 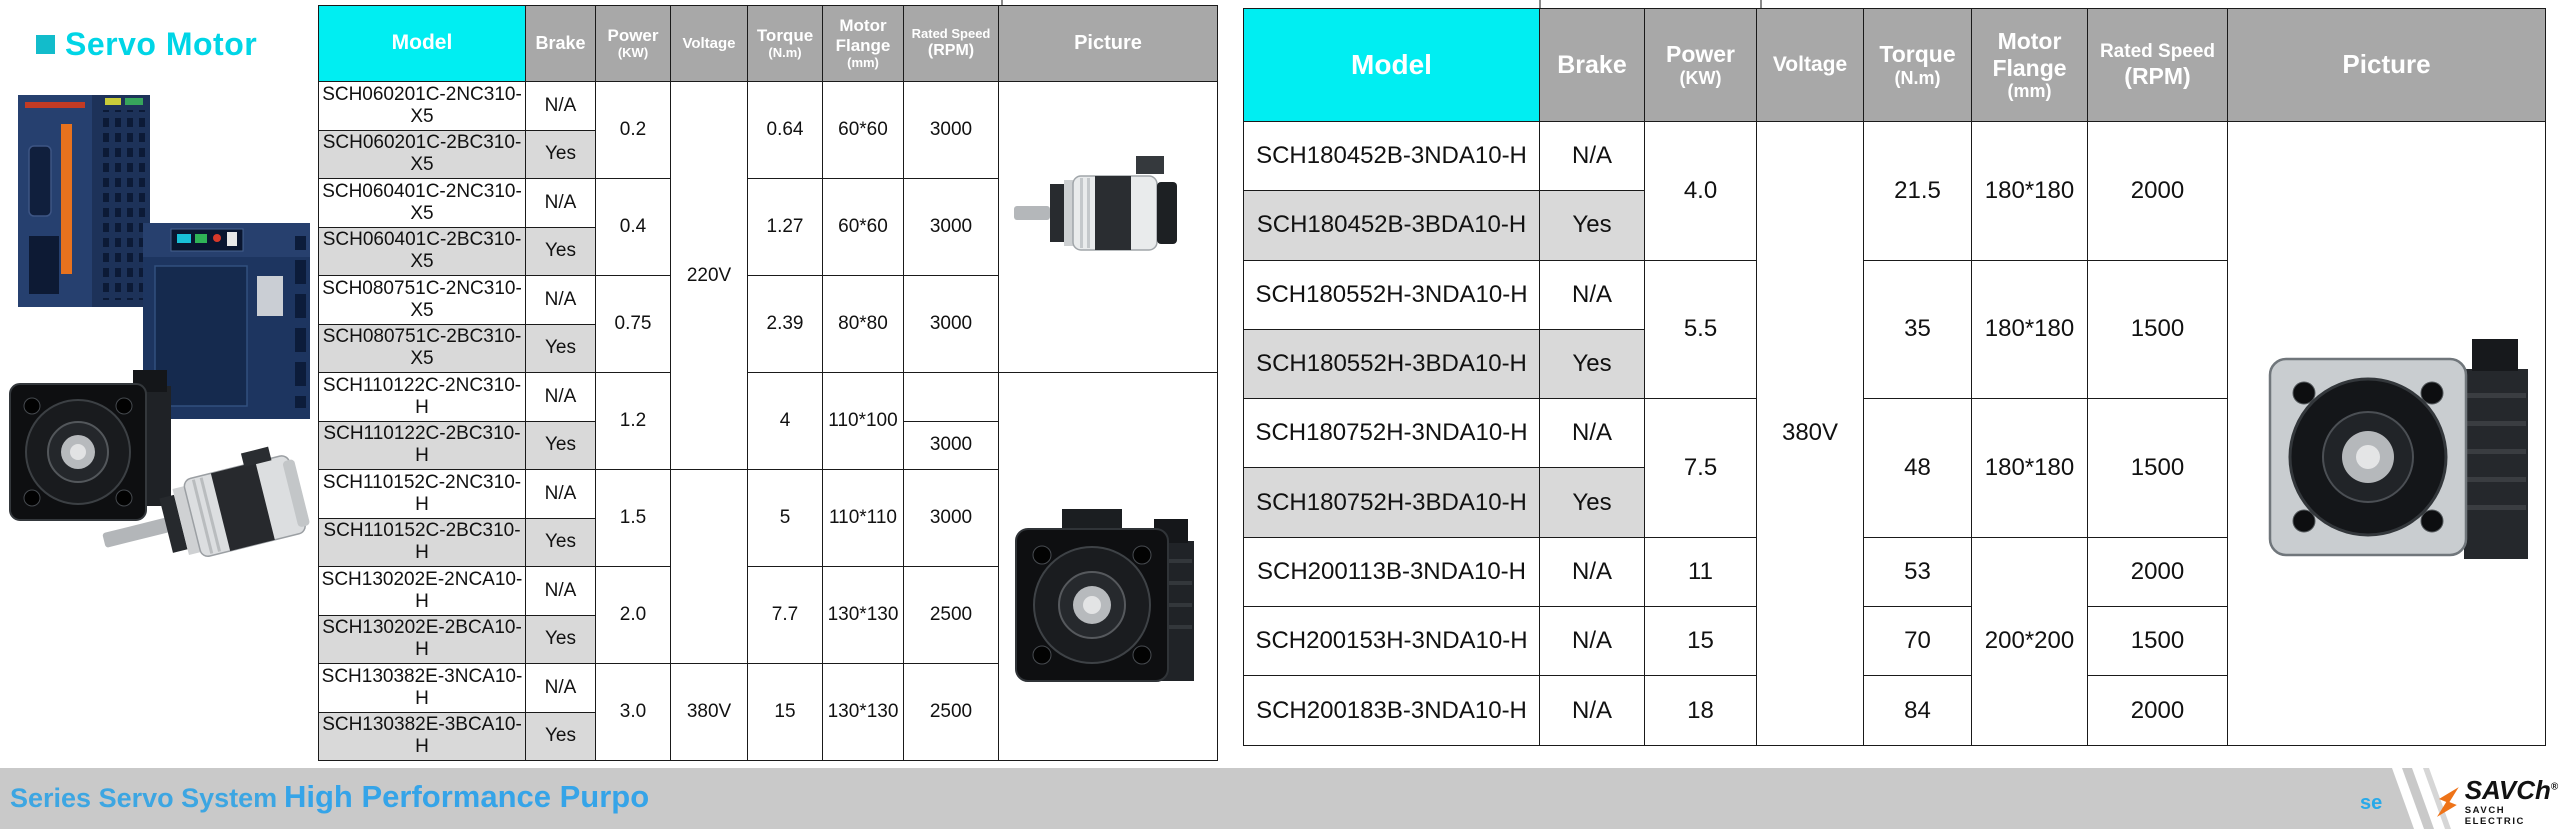 What do you see at coordinates (2495, 816) in the screenshot?
I see `brand-subtitle: SAVCH ELECTRIC` at bounding box center [2495, 816].